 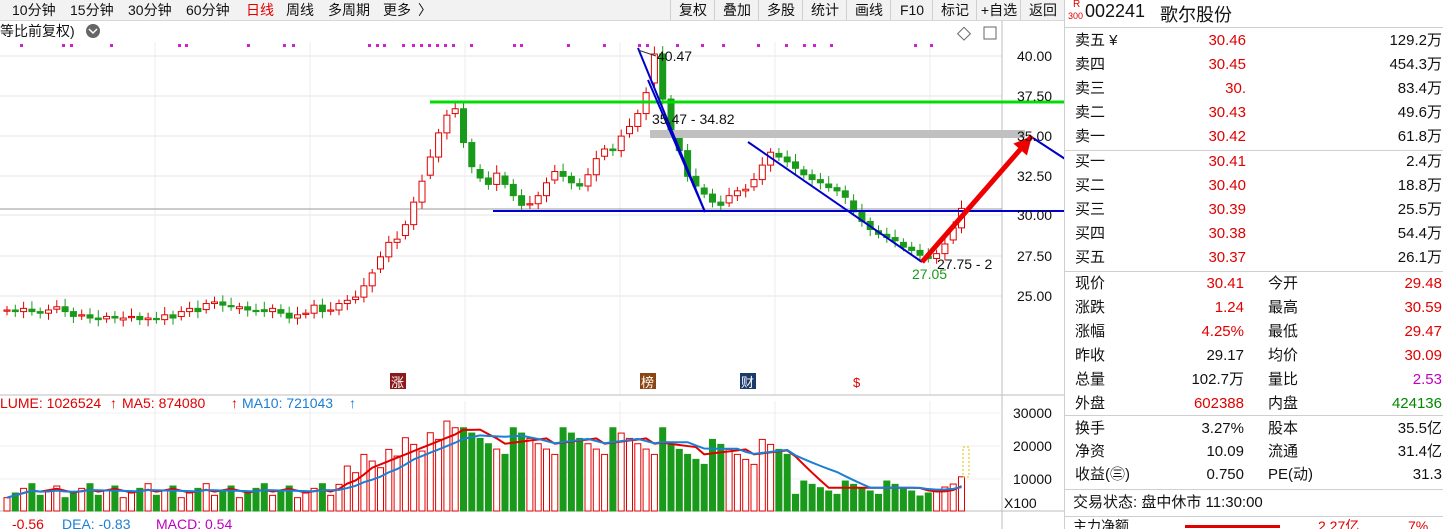 I want to click on toolbar-button-8: 返回, so click(x=1042, y=10).